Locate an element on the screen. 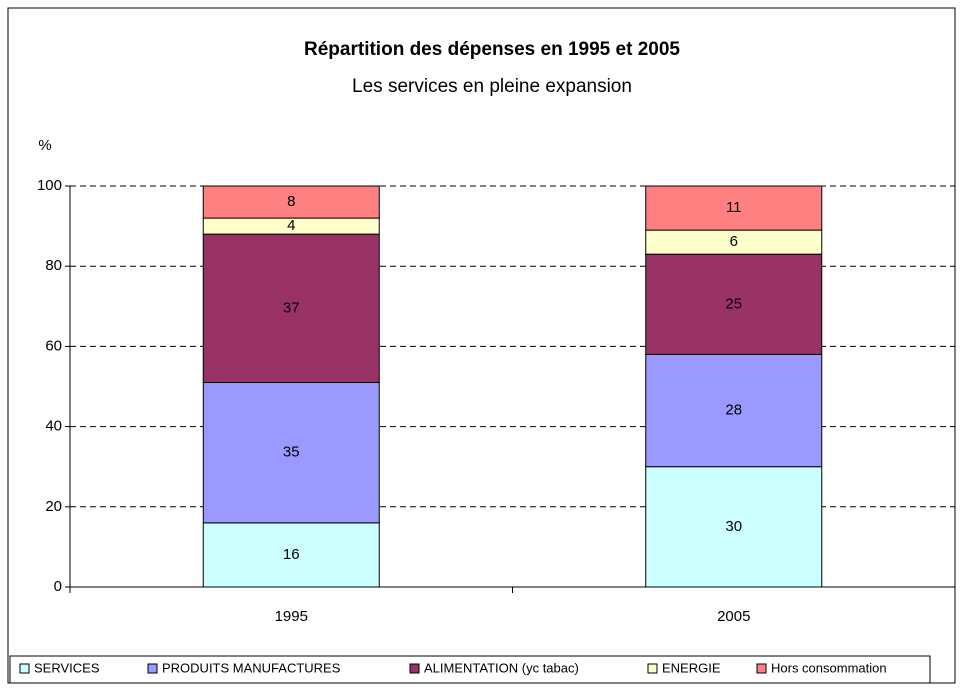 The width and height of the screenshot is (963, 691). chart-subtitle: Les services en pleine expansion is located at coordinates (492, 86).